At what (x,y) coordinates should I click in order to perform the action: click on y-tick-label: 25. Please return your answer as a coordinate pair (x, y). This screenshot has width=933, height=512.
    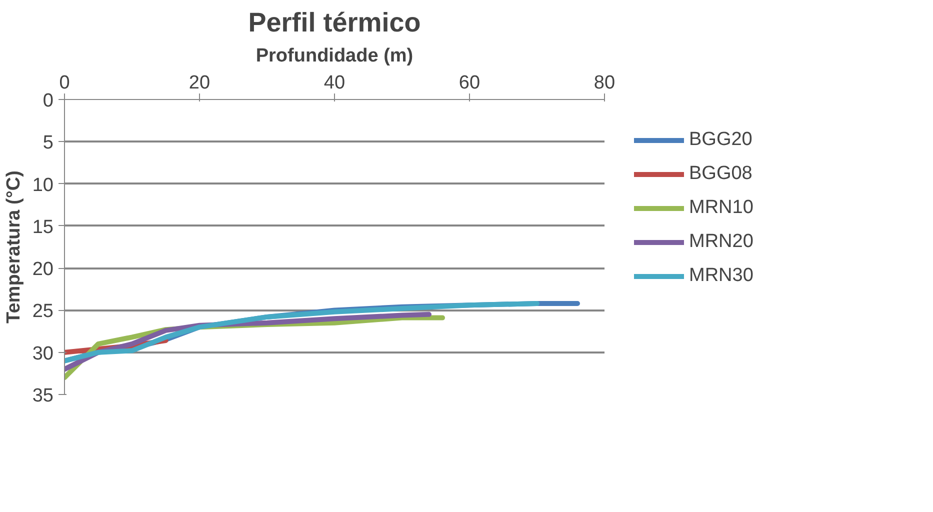
    Looking at the image, I should click on (43, 311).